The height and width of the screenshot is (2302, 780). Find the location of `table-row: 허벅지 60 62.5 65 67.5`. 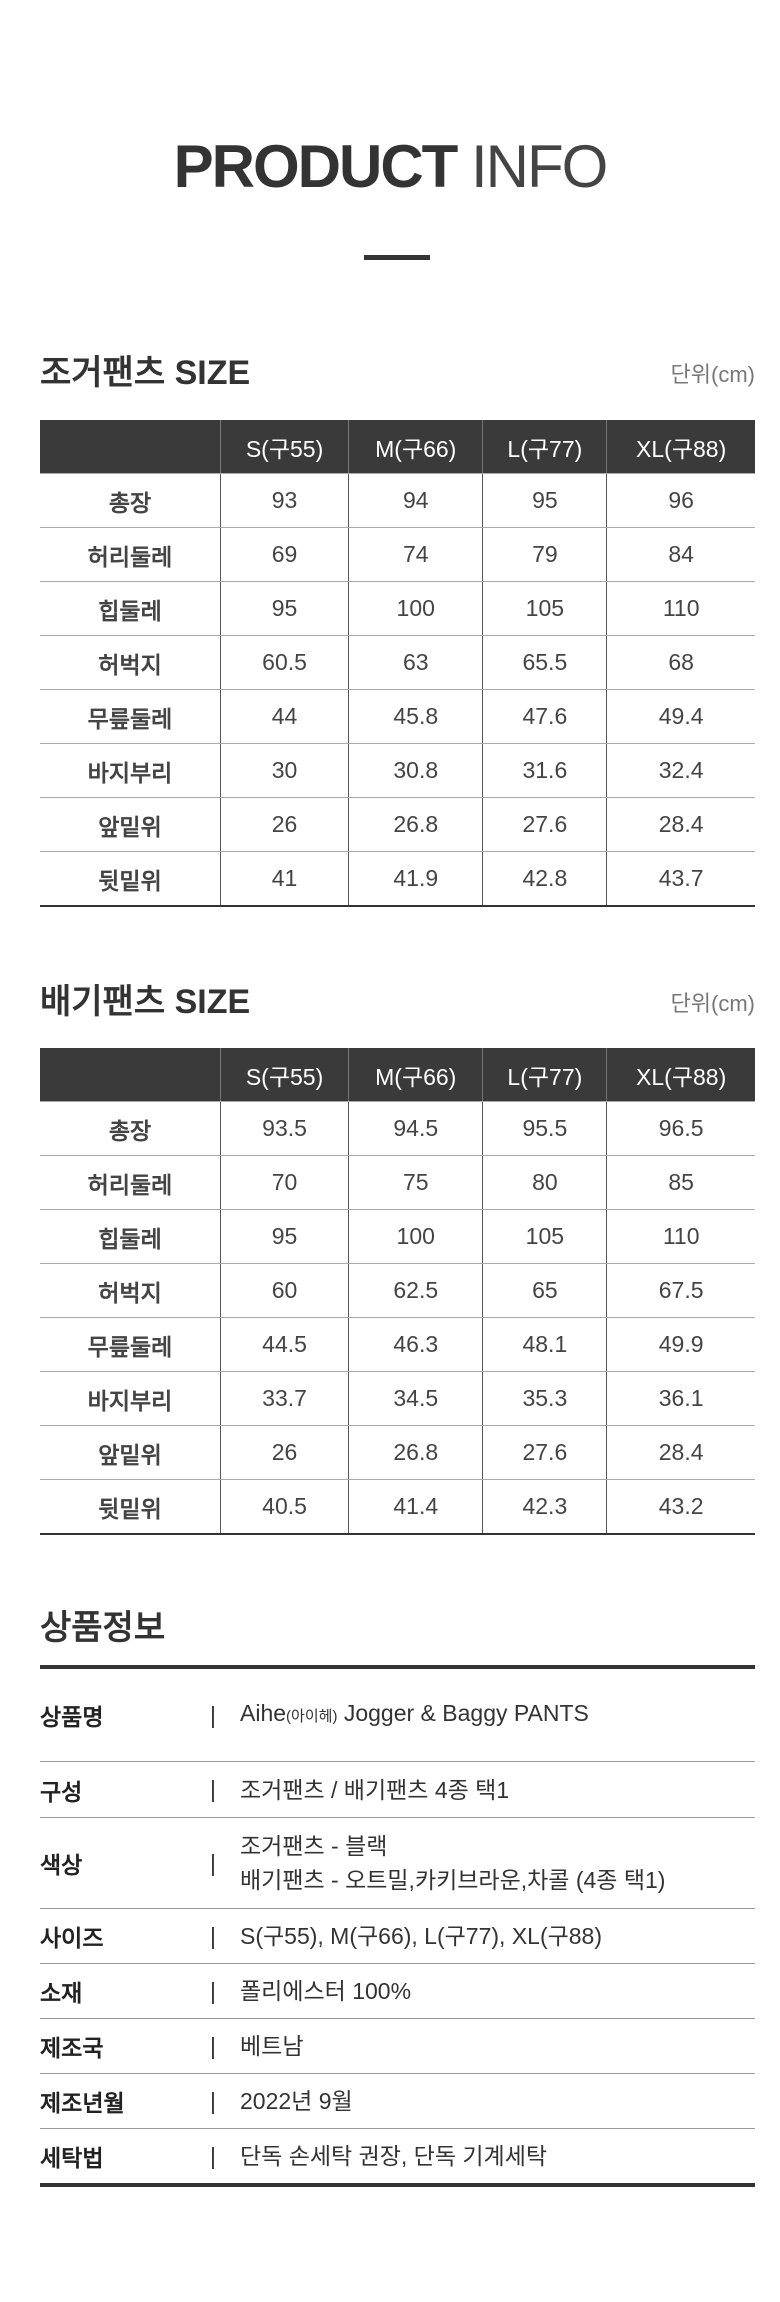

table-row: 허벅지 60 62.5 65 67.5 is located at coordinates (397, 1290).